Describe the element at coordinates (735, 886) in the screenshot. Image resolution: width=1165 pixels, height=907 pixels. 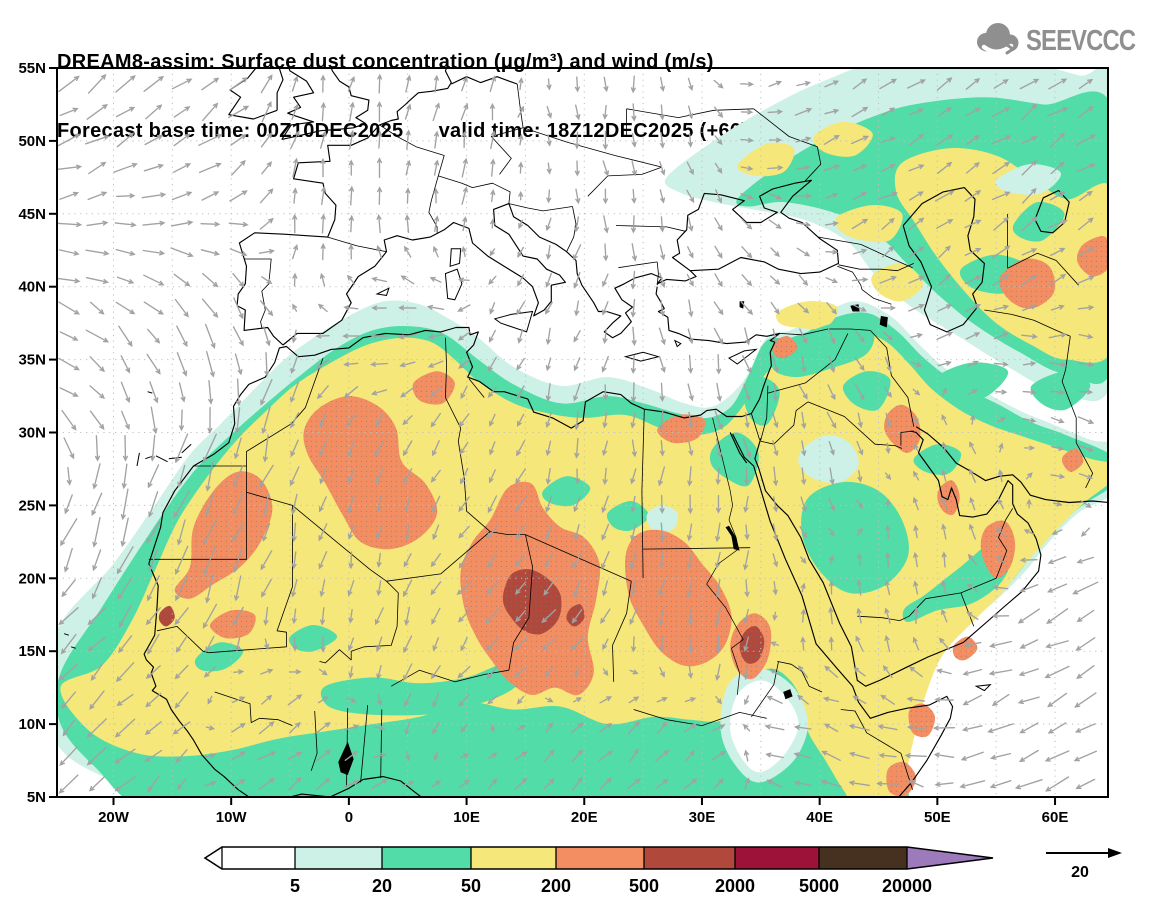
I see `colorbar-label: 2000` at that location.